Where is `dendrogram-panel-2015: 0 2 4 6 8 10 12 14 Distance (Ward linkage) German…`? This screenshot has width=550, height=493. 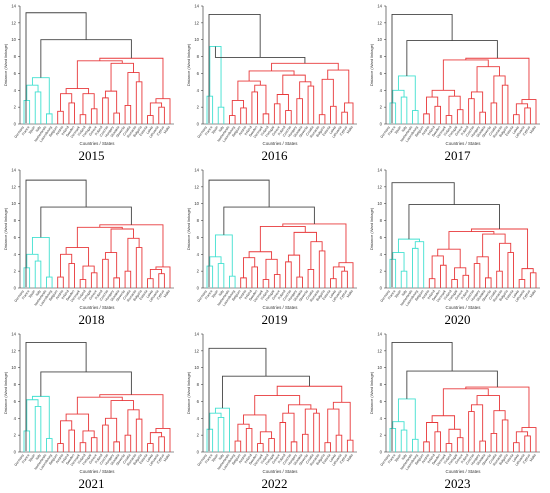
dendrogram-panel-2015: 0 2 4 6 8 10 12 14 Distance (Ward linkage) German… is located at coordinates (91, 82).